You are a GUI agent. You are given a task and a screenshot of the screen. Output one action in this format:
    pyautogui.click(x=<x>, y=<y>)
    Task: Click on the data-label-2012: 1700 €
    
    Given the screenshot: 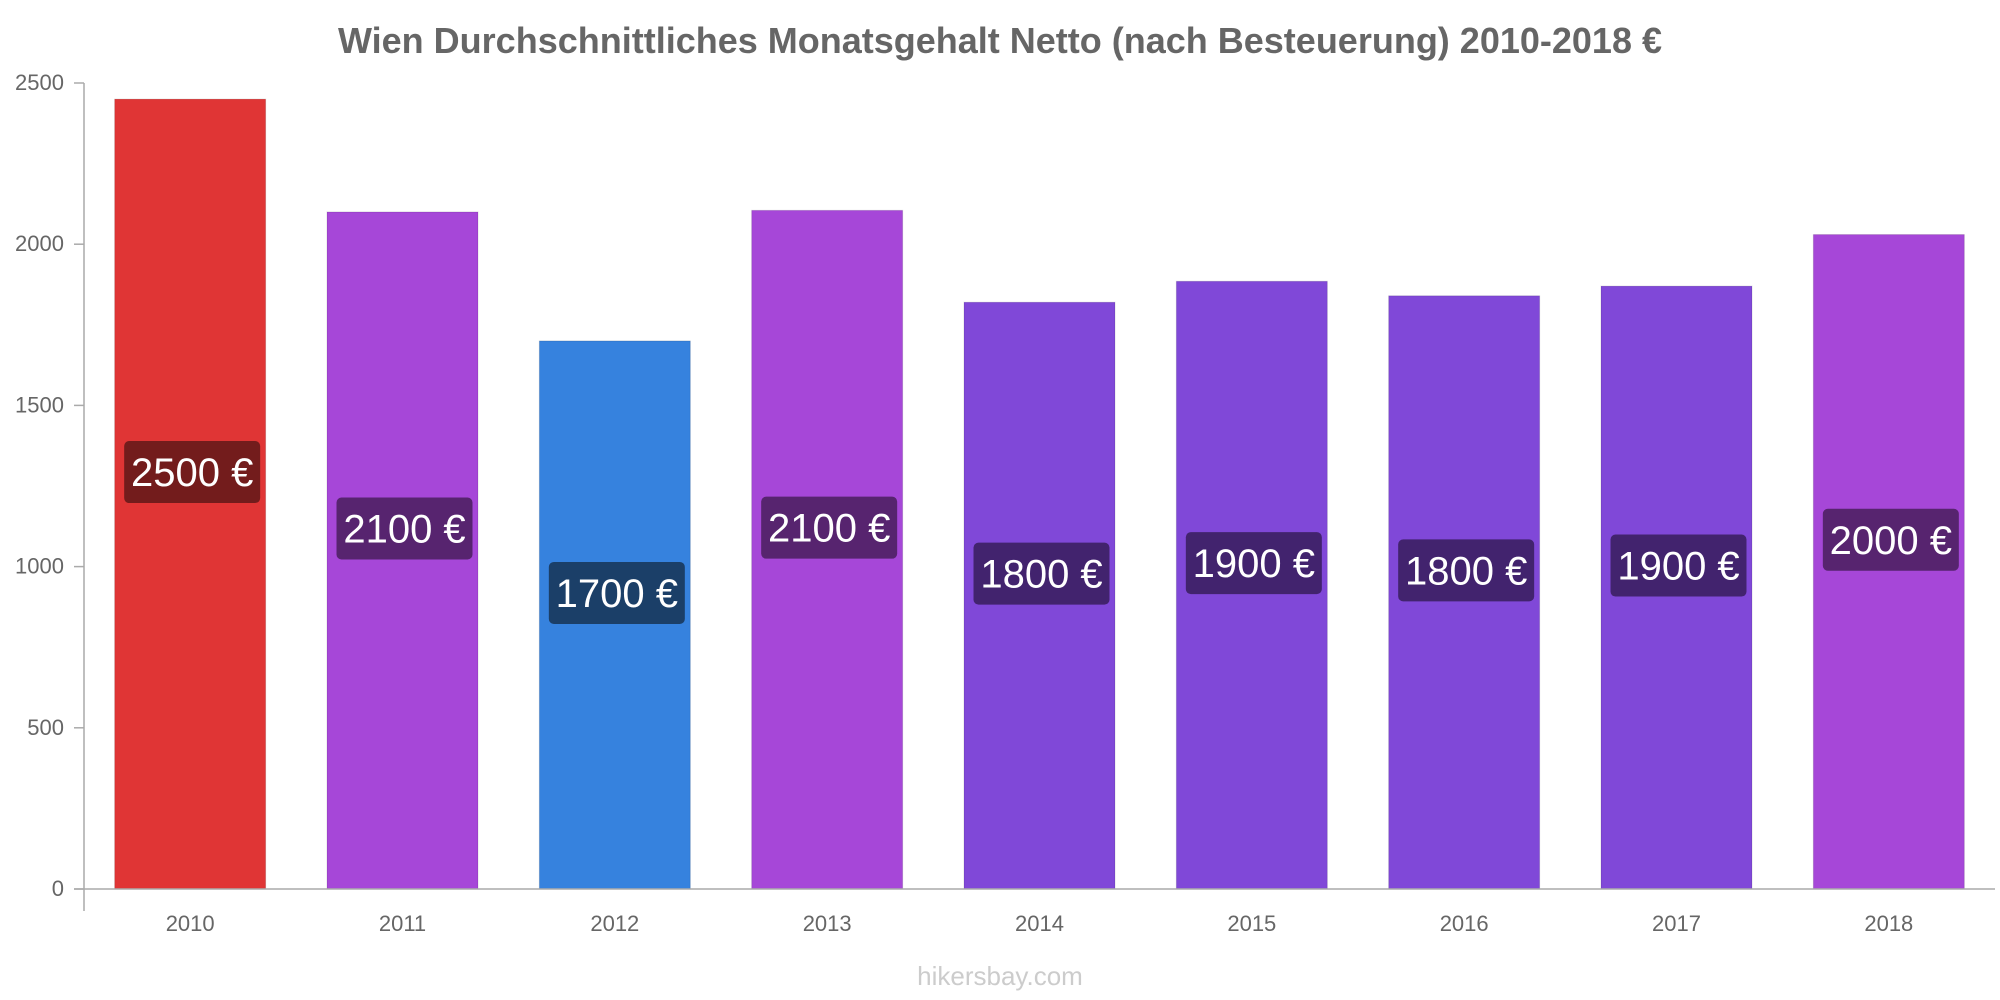 What is the action you would take?
    pyautogui.click(x=617, y=594)
    